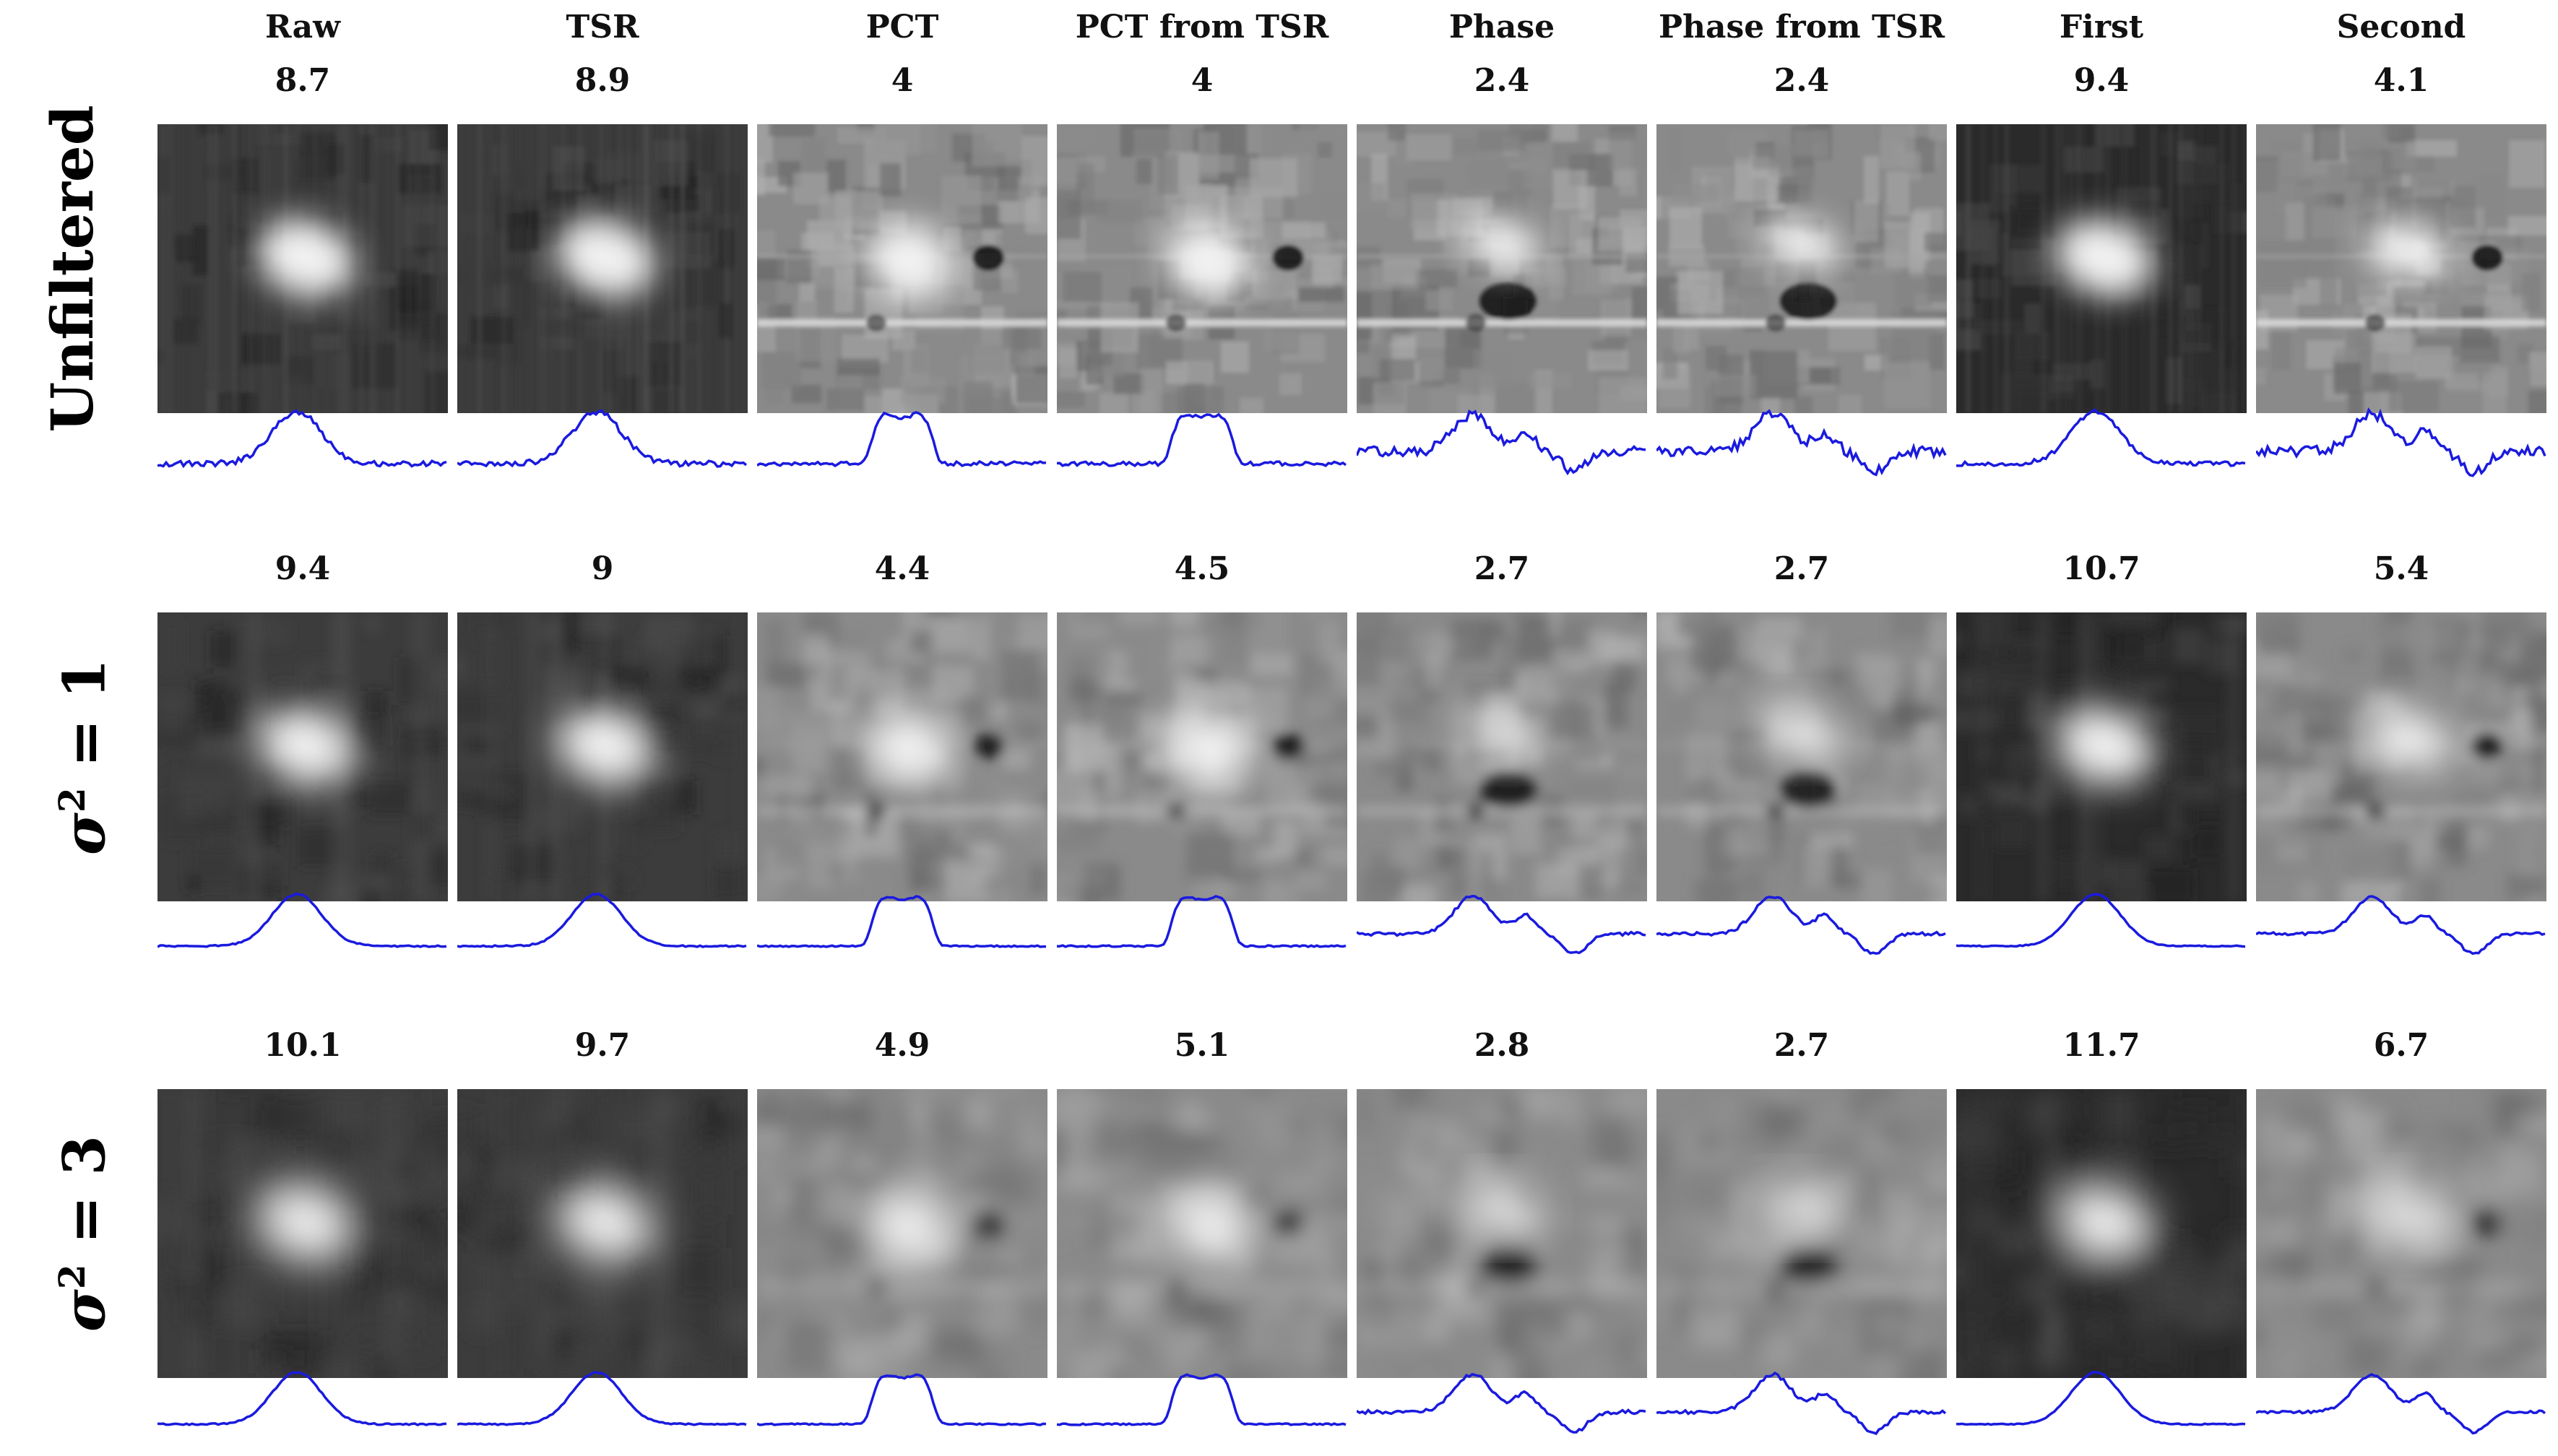 The width and height of the screenshot is (2558, 1456). What do you see at coordinates (602, 27) in the screenshot?
I see `column-header-tsr: TSR` at bounding box center [602, 27].